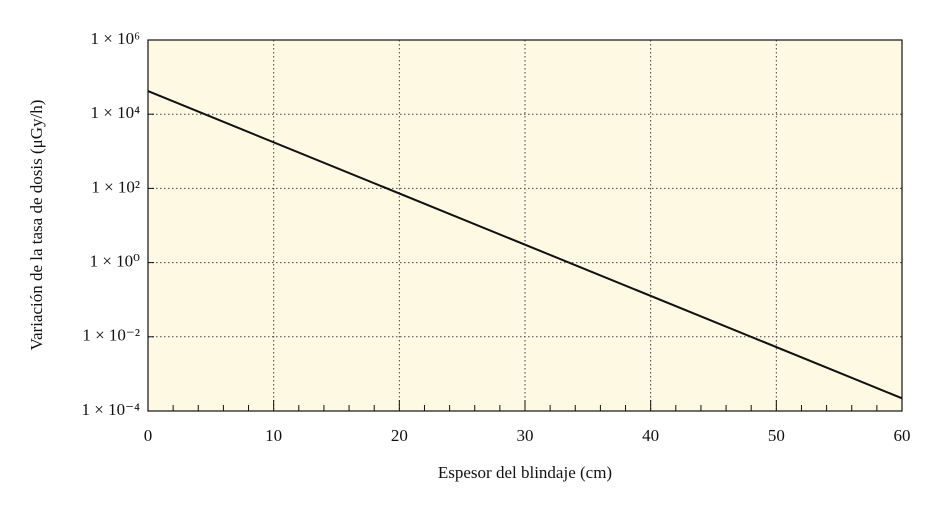 The image size is (940, 512). I want to click on x-tick-label: 10, so click(273, 435).